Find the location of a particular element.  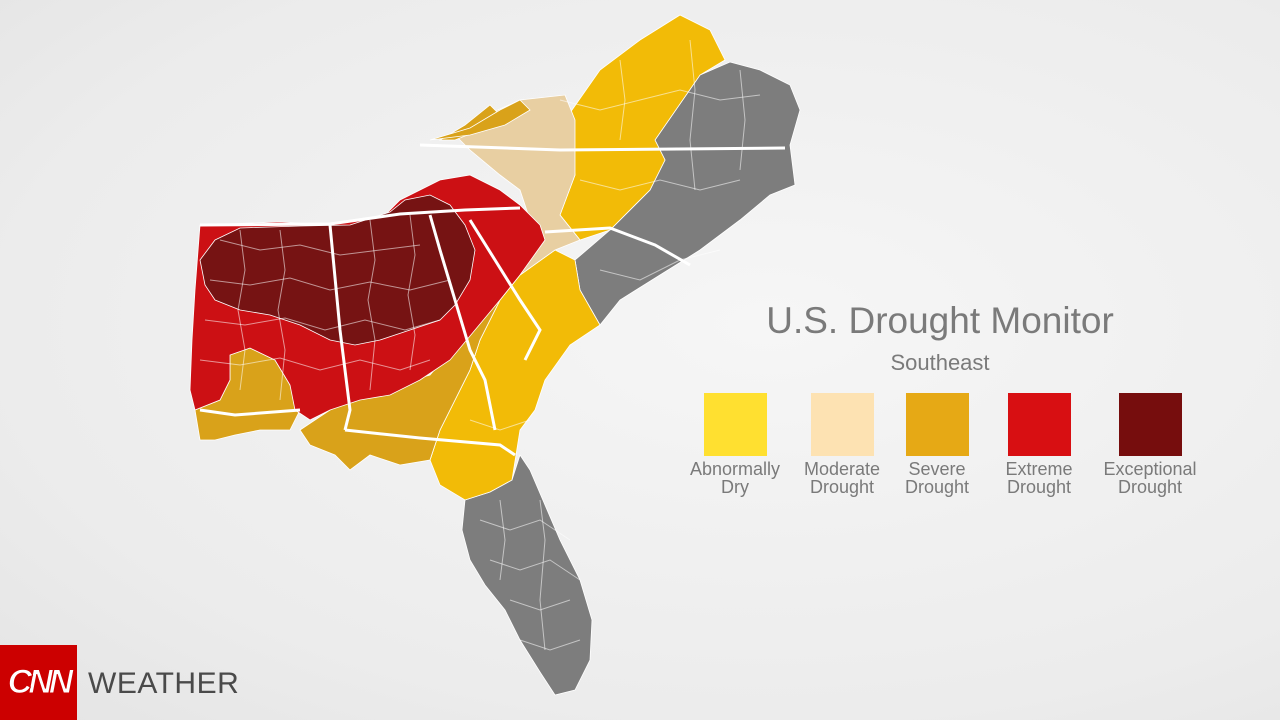

cnn-weather-branding: CNN WEATHER is located at coordinates (130, 682).